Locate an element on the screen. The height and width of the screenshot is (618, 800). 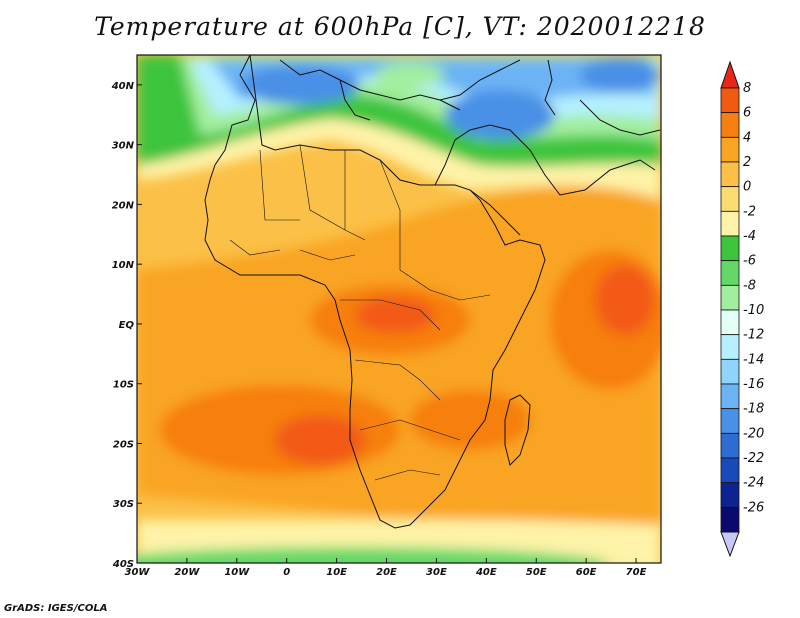
y-tick-label: 20N is located at coordinates (123, 205).